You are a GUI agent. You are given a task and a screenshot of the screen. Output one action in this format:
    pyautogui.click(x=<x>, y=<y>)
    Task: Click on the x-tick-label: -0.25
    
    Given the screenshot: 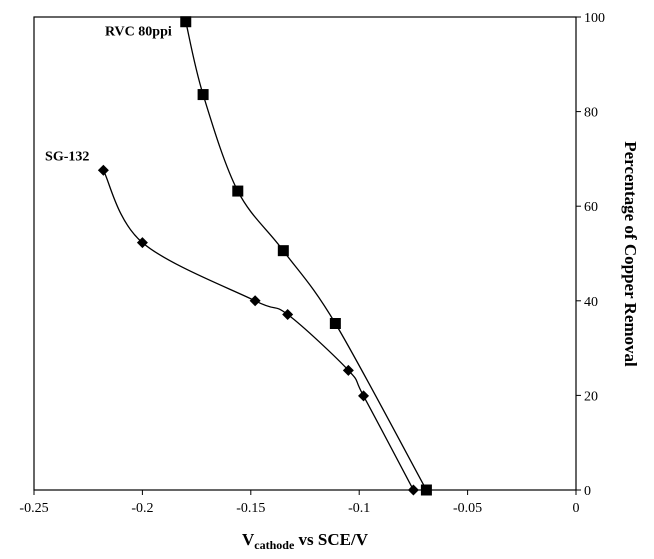 What is the action you would take?
    pyautogui.click(x=33, y=508)
    